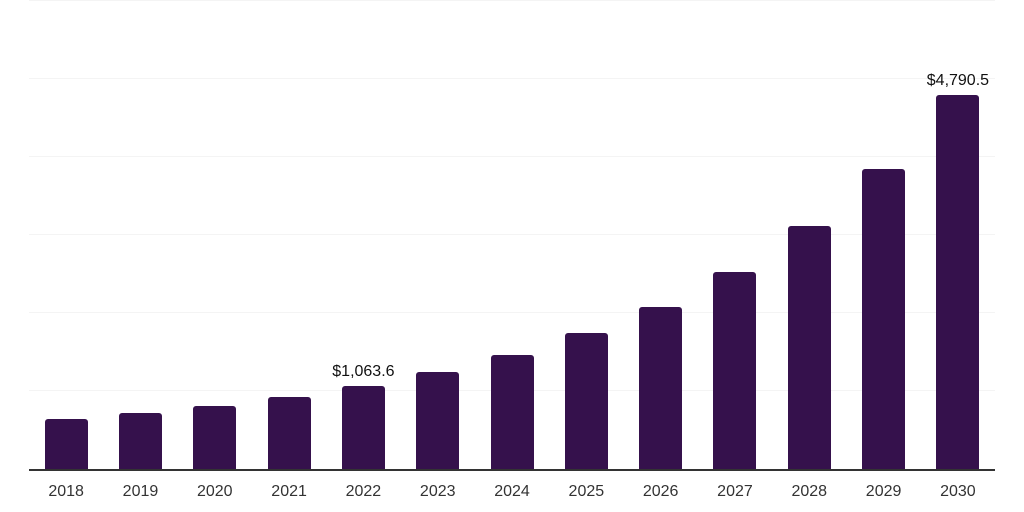 This screenshot has width=1024, height=512. Describe the element at coordinates (363, 372) in the screenshot. I see `bar-value-label: $1,063.6` at that location.